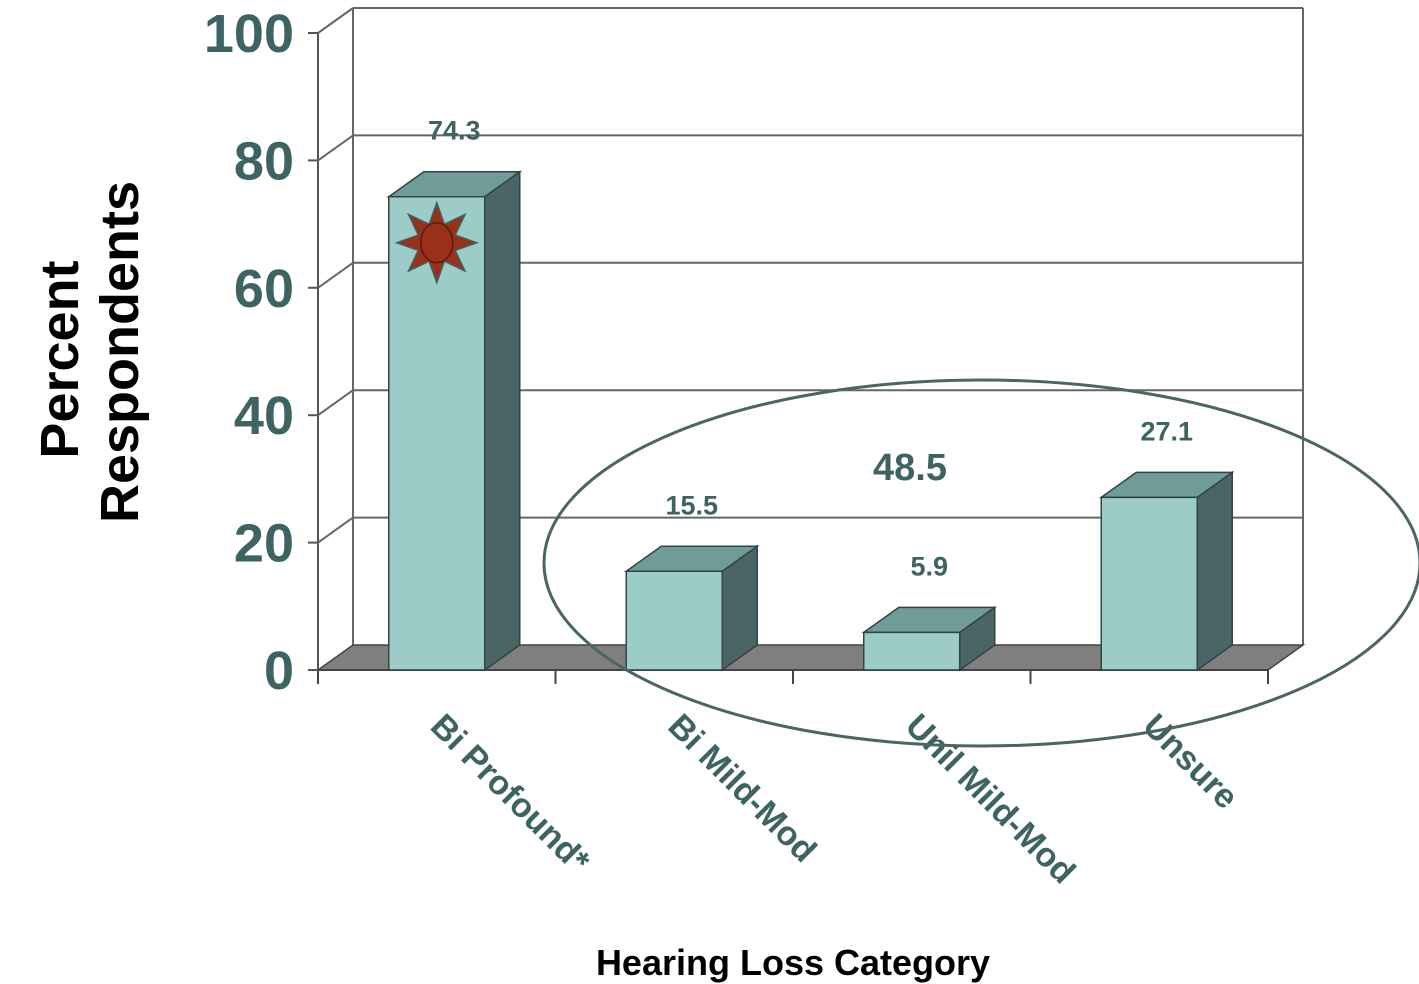 This screenshot has height=984, width=1419. What do you see at coordinates (1166, 431) in the screenshot?
I see `bar-value-label: 27.1` at bounding box center [1166, 431].